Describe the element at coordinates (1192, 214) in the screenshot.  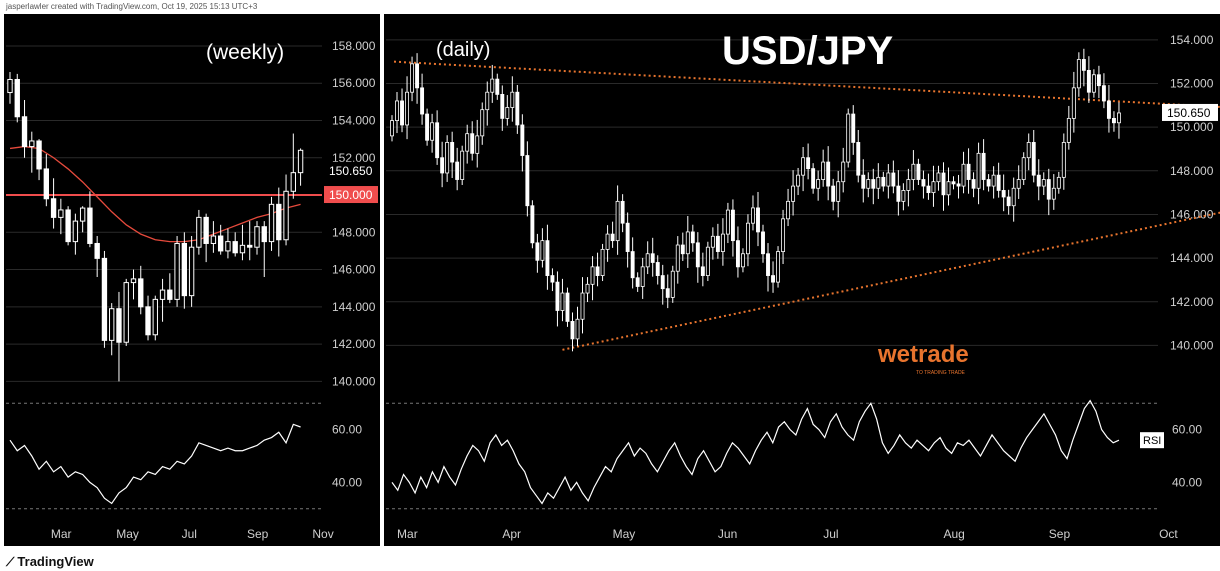
I see `y-tick-label: 146.000` at that location.